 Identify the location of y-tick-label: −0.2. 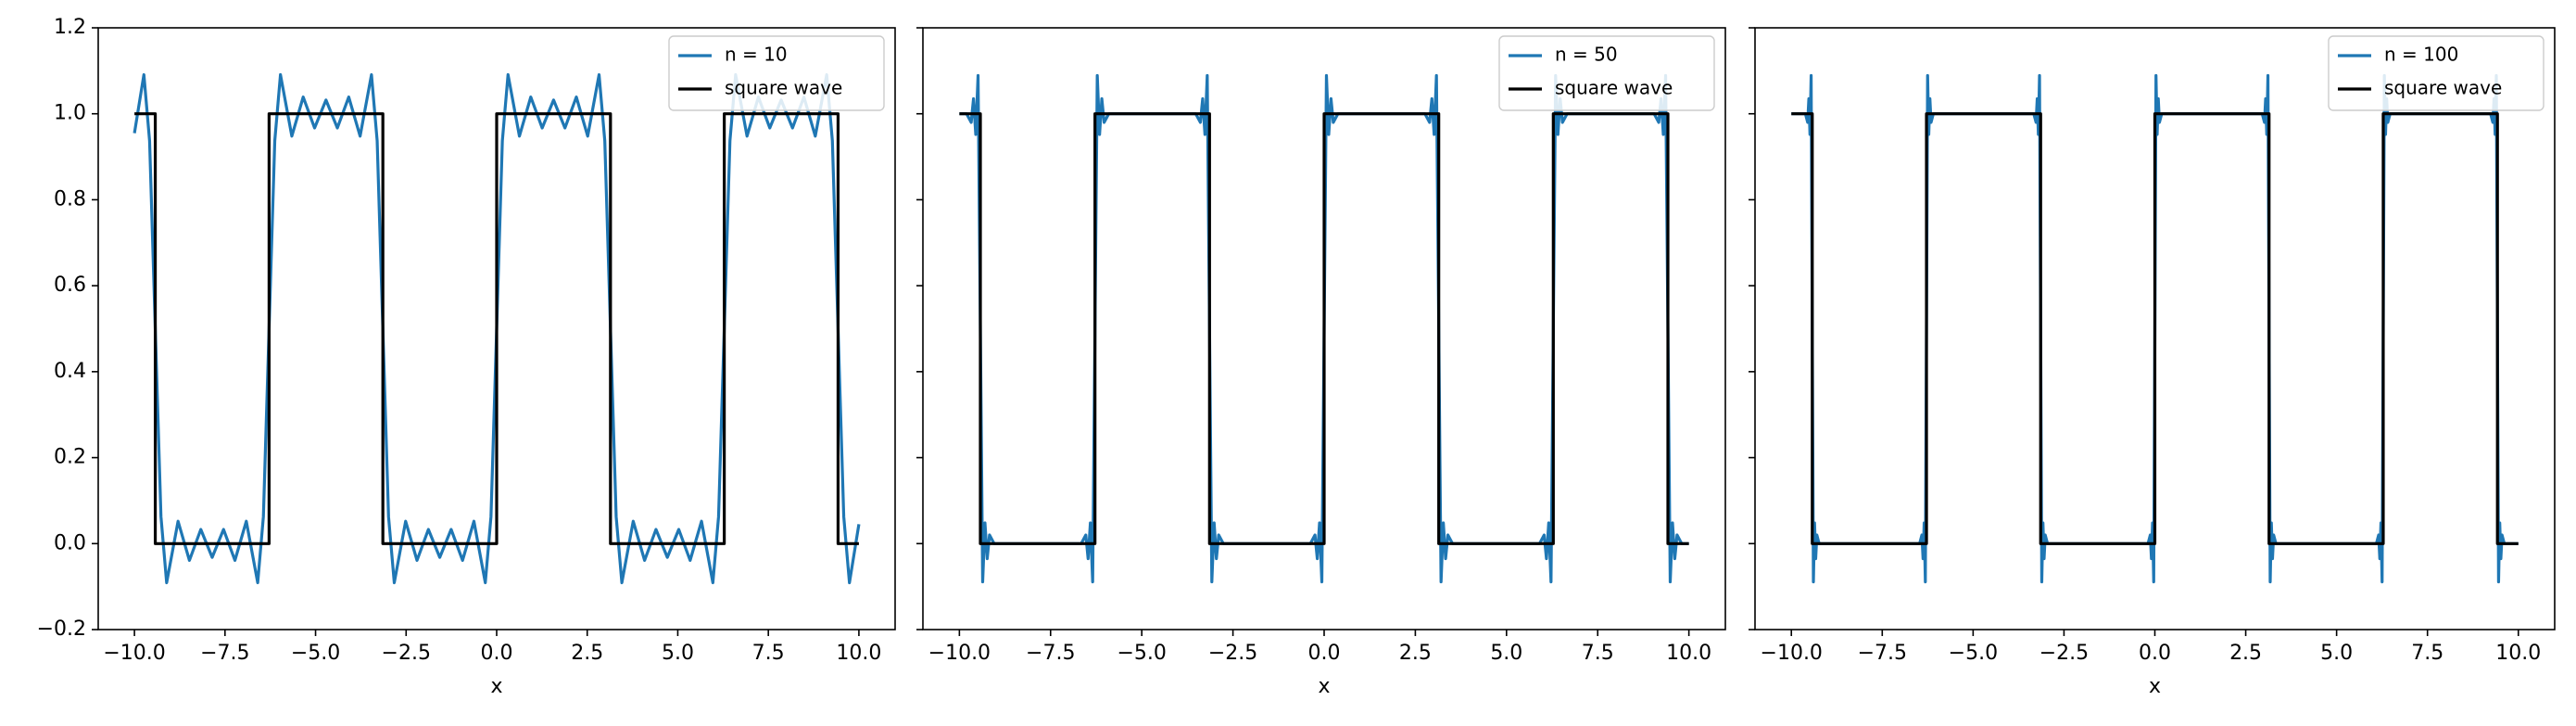
(61, 629).